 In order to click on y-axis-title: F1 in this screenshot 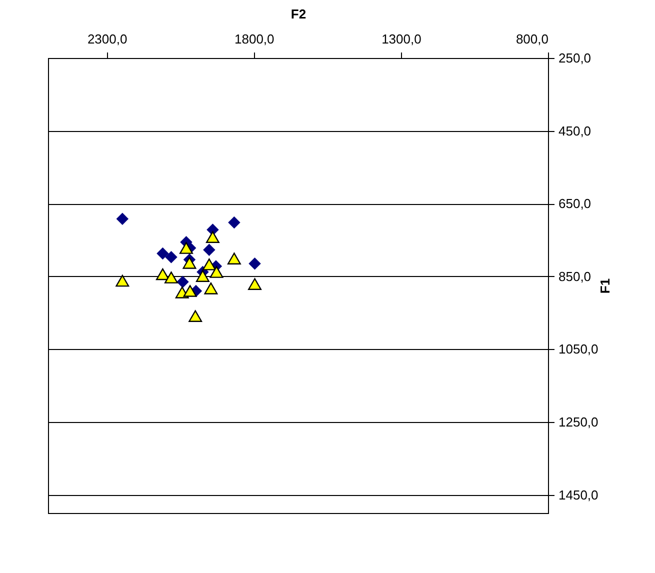, I will do `click(604, 286)`.